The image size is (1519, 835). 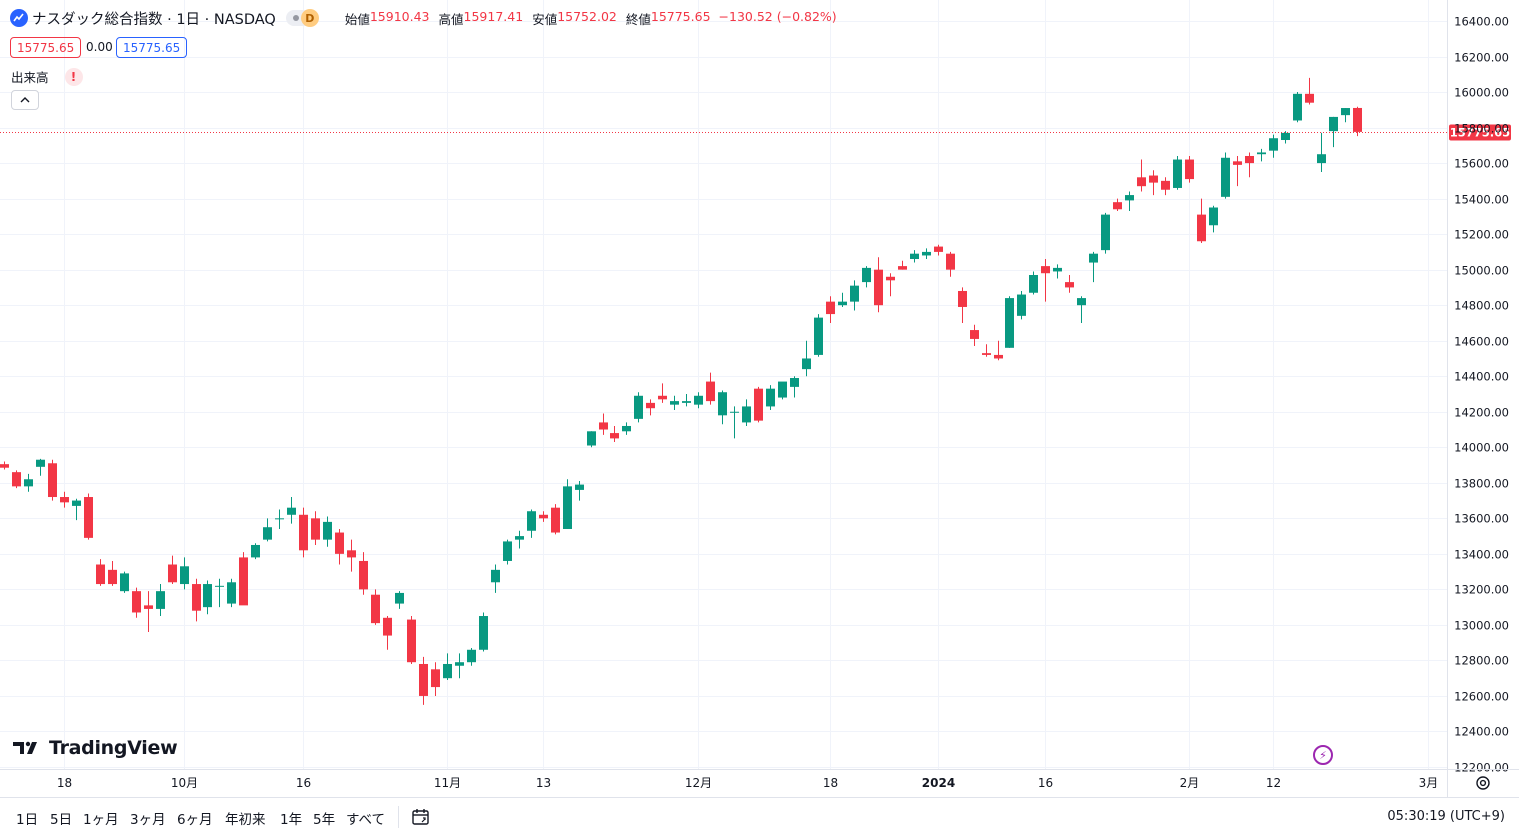 I want to click on range-5y-button: 5年, so click(x=324, y=820).